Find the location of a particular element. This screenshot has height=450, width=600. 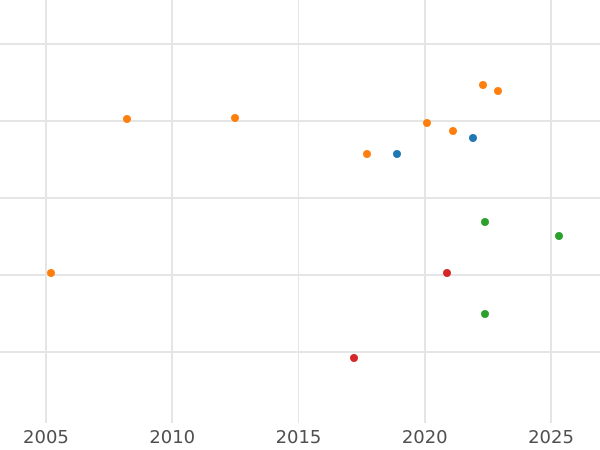

x-axis: 2005 2010 2015 2020 2025 is located at coordinates (300, 436).